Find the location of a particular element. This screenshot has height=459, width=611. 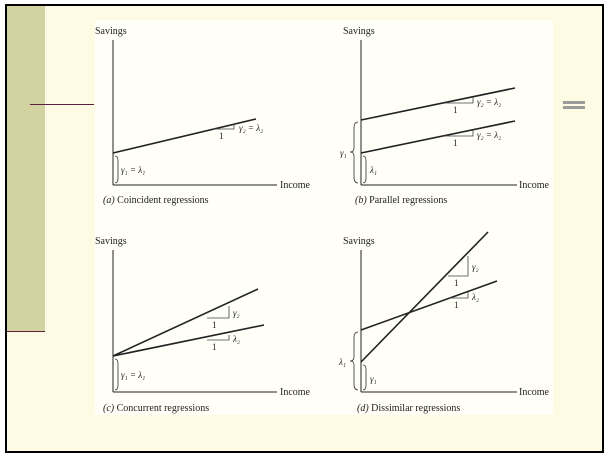

panel-d-inner-intercept-label: γ₁ is located at coordinates (373, 379).